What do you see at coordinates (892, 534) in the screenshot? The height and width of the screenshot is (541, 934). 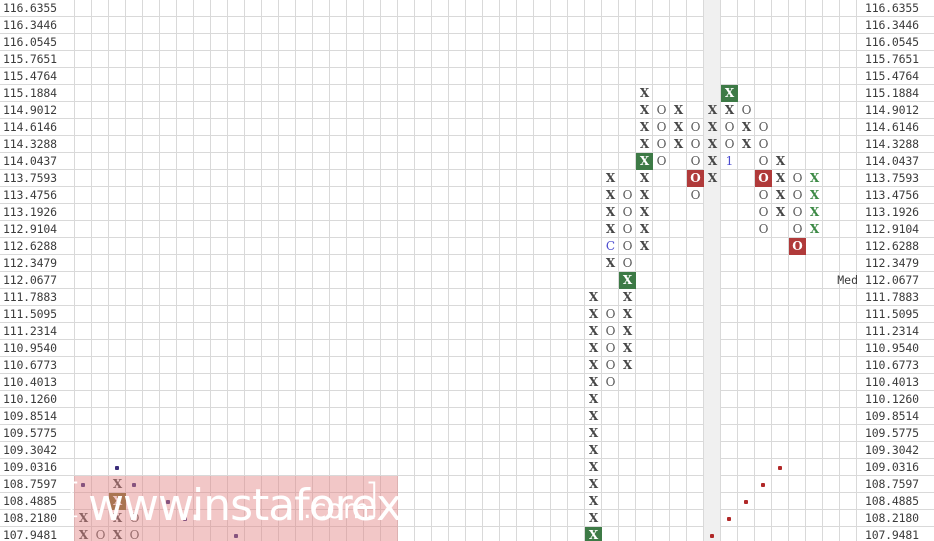 I see `price-label-right: 107.9481` at bounding box center [892, 534].